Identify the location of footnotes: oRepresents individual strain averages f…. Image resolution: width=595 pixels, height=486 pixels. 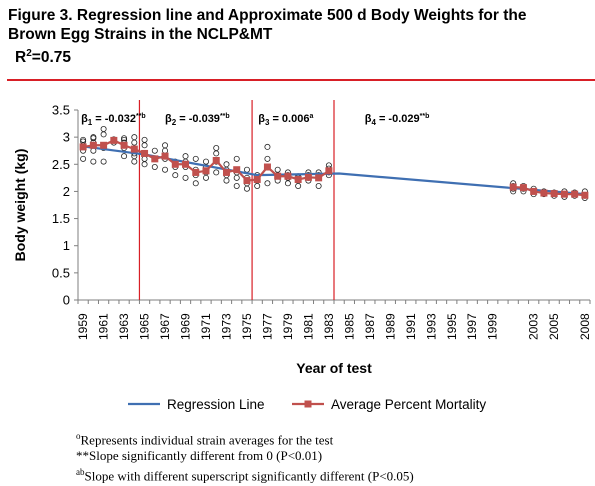
(245, 456).